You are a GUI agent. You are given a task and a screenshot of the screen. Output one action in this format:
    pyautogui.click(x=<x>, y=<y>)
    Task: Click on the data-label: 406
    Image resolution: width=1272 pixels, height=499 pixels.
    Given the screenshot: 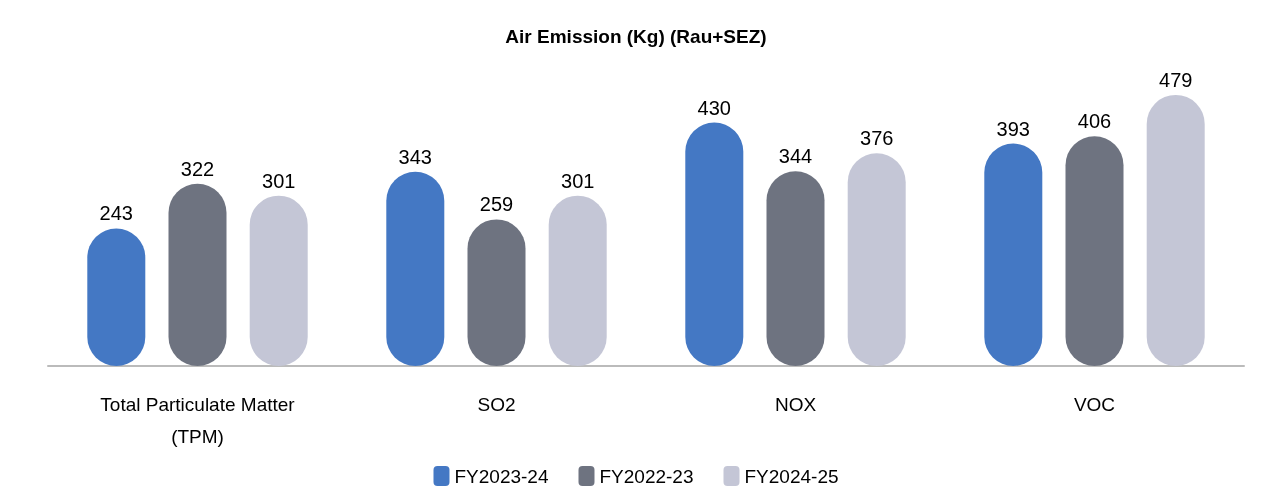 What is the action you would take?
    pyautogui.click(x=1094, y=121)
    